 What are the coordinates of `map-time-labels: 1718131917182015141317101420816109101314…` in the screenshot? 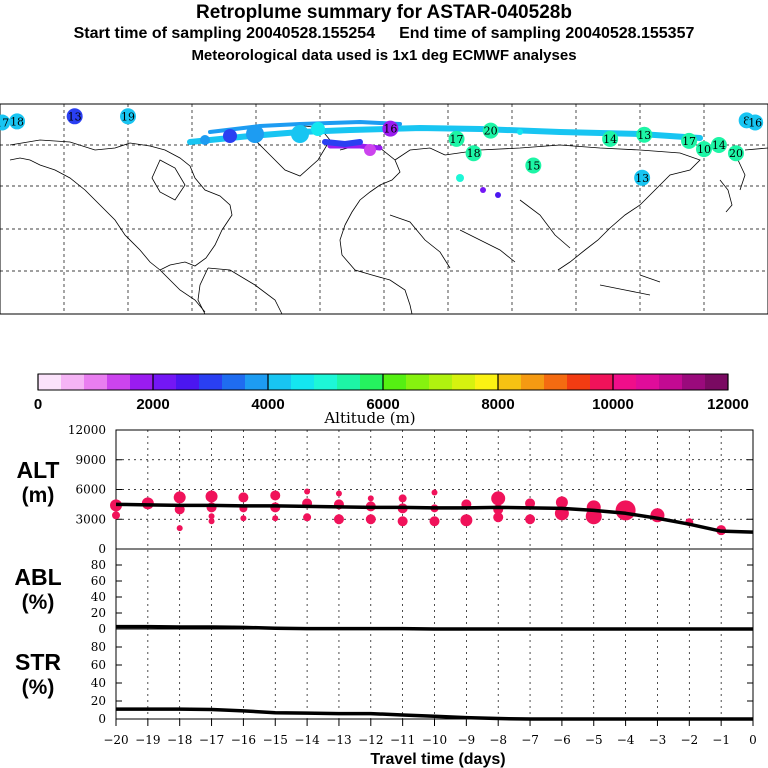 It's located at (382, 147).